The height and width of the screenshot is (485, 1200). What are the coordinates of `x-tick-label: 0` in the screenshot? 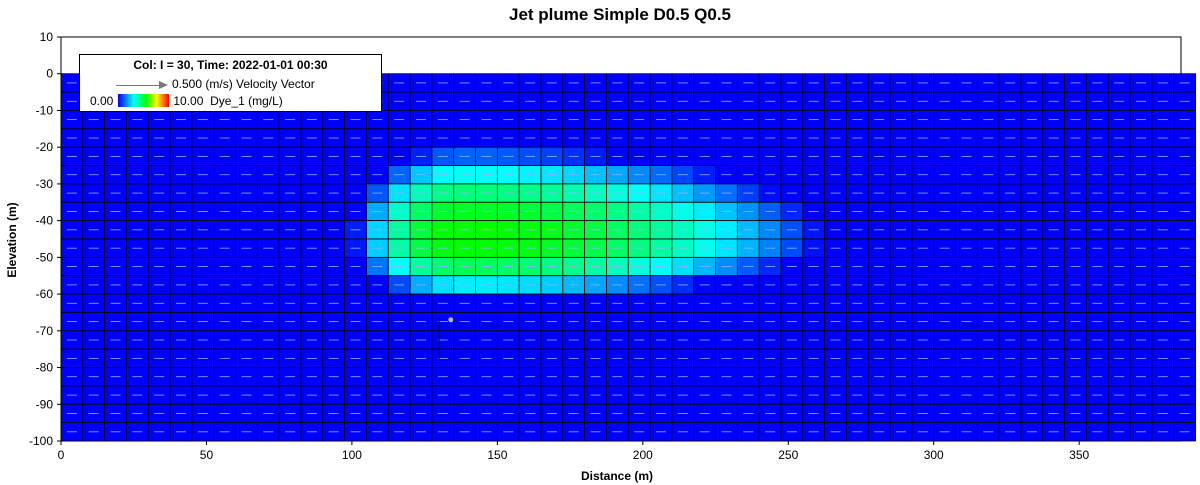 It's located at (61, 455).